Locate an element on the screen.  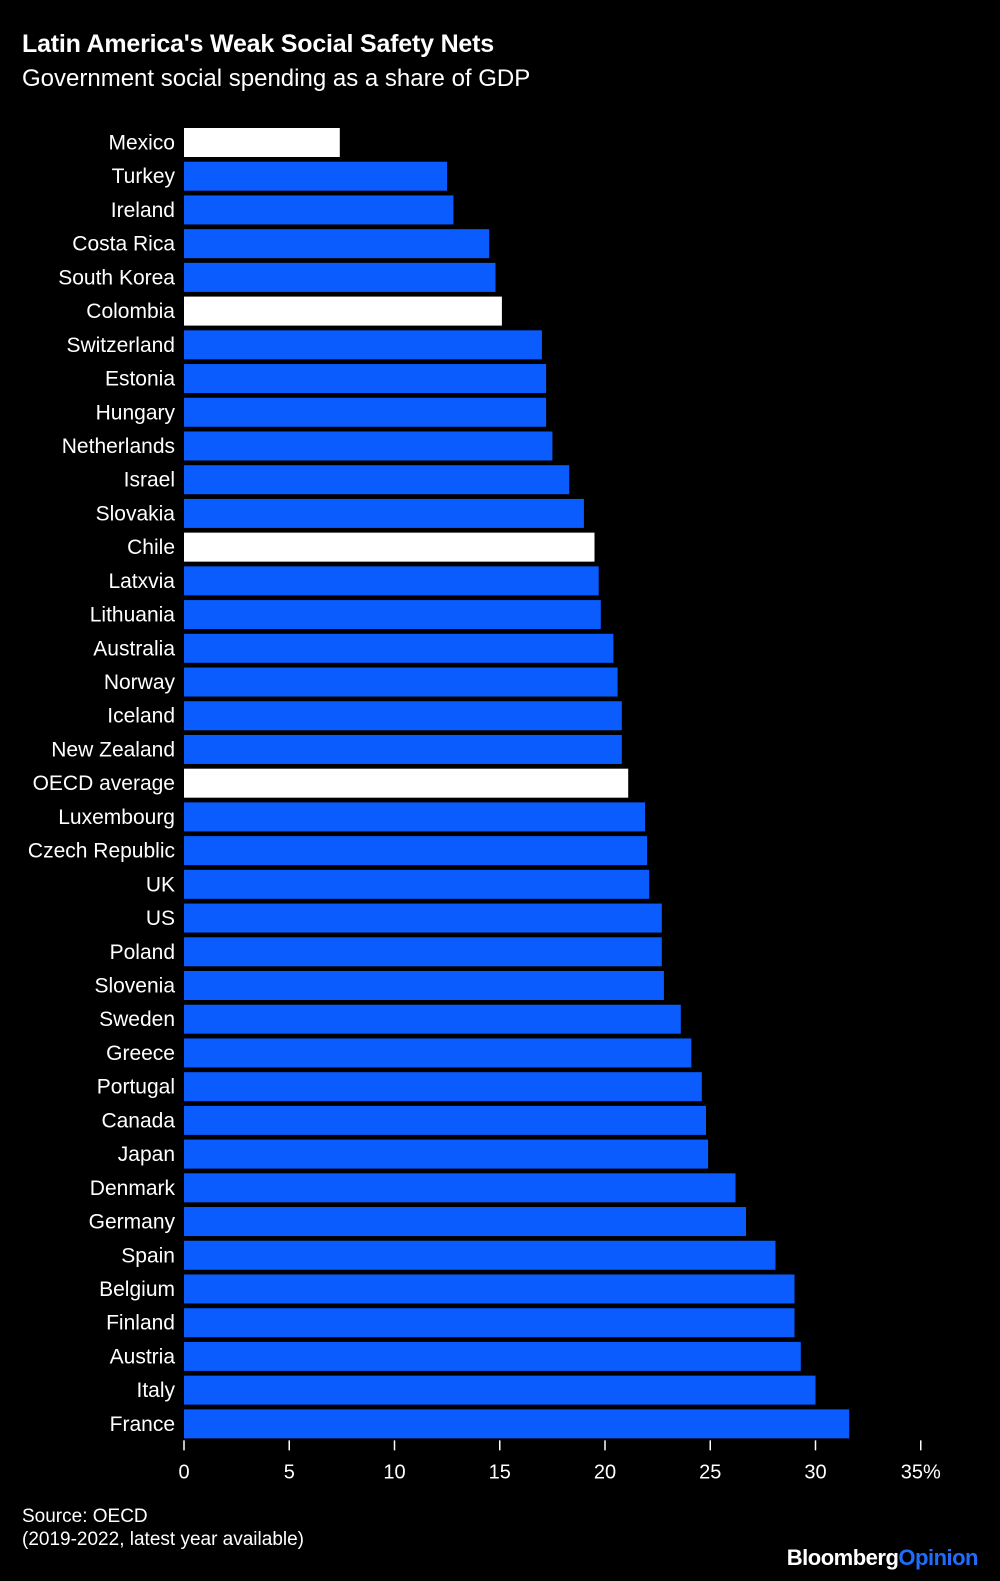
x-tick-label-5: 5 is located at coordinates (289, 1472).